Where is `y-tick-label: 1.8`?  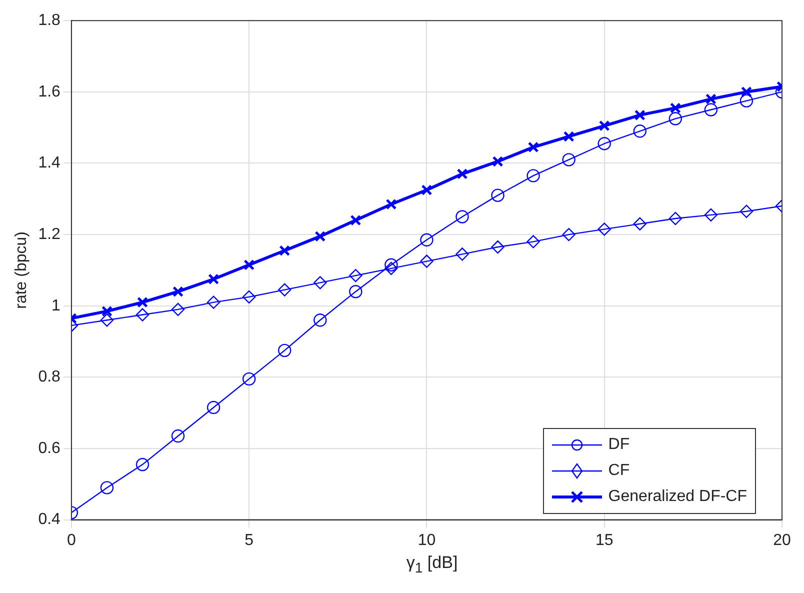
y-tick-label: 1.8 is located at coordinates (49, 21).